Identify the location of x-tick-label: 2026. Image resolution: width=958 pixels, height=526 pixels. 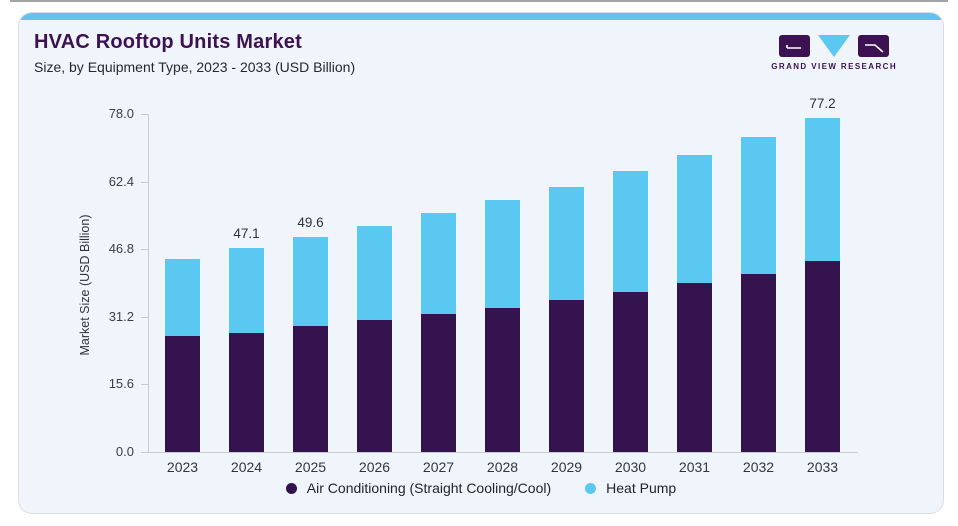
(374, 467).